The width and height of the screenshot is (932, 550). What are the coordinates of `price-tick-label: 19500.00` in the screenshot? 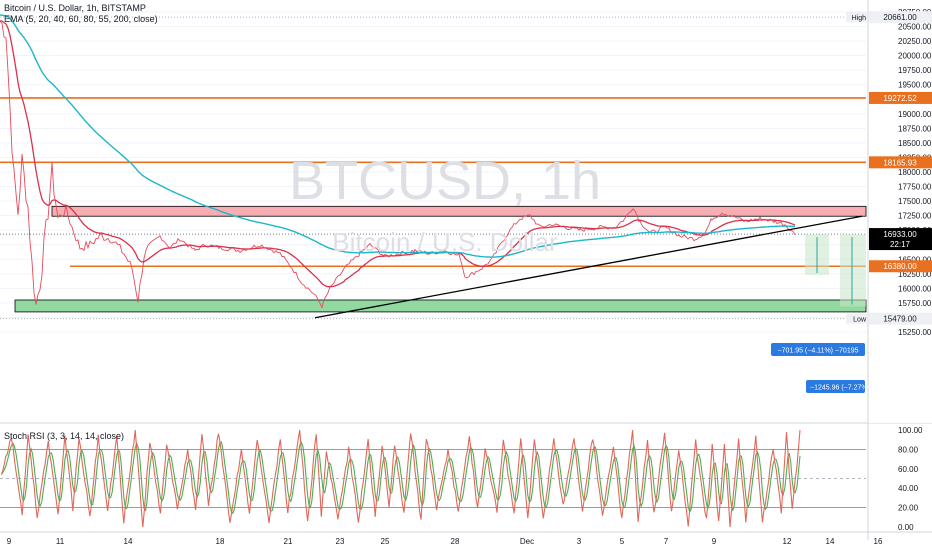 It's located at (915, 85).